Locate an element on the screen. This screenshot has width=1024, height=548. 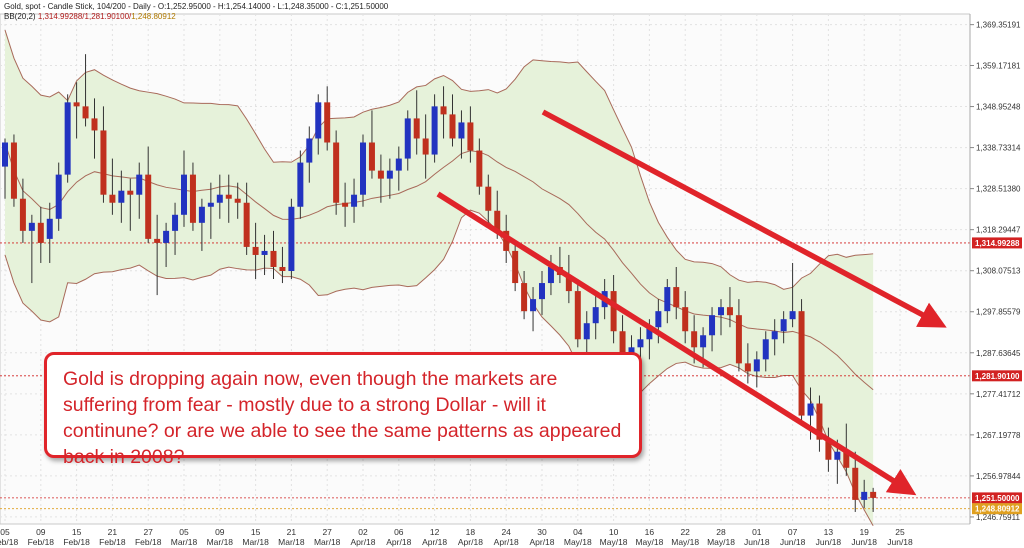
x-tick-day: 25 is located at coordinates (900, 532).